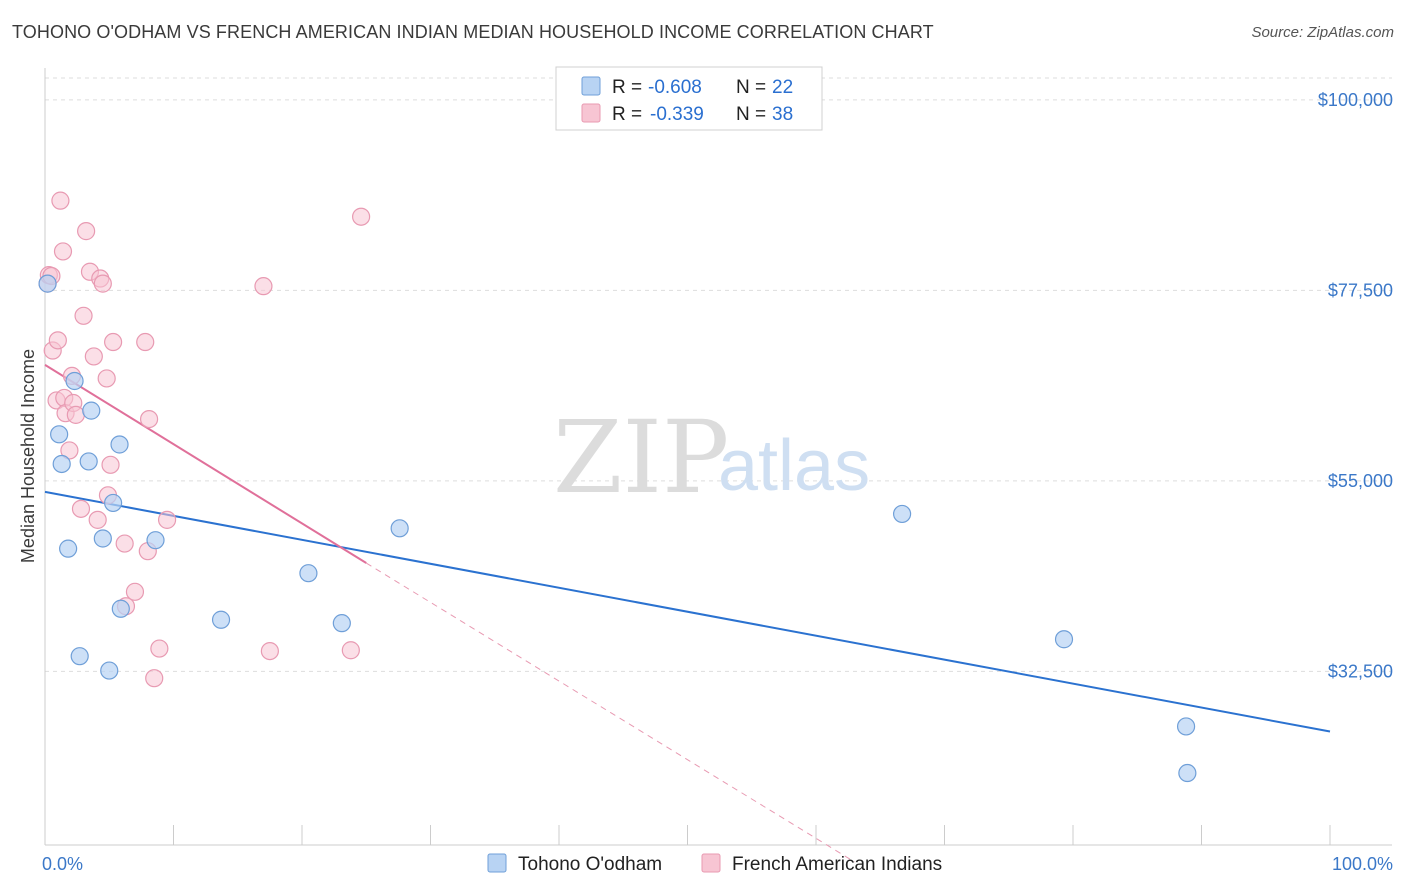  Describe the element at coordinates (677, 114) in the screenshot. I see `legend-r-value-2: -0.339` at that location.